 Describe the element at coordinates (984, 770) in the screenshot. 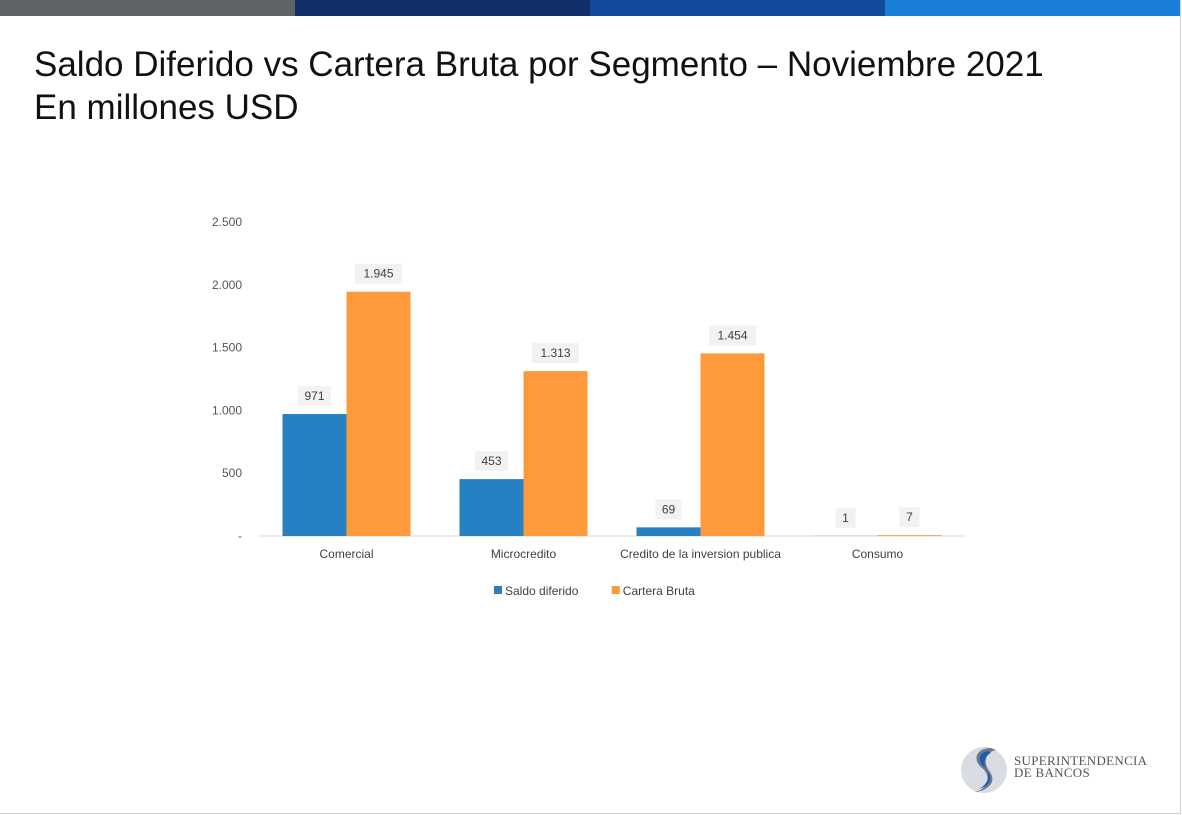

I see `logo-emblem-icon` at that location.